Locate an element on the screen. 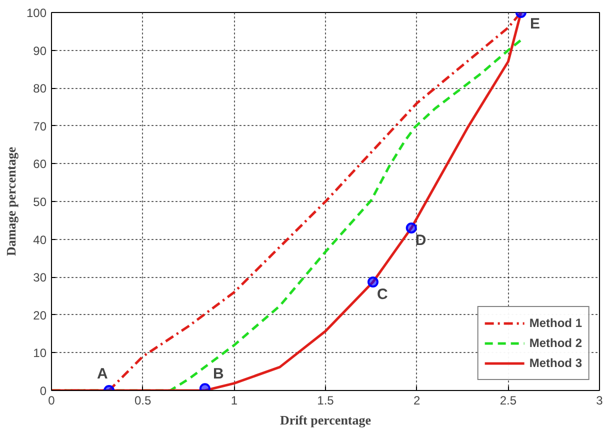 This screenshot has height=430, width=611. y-tick-label: 40 is located at coordinates (40, 239).